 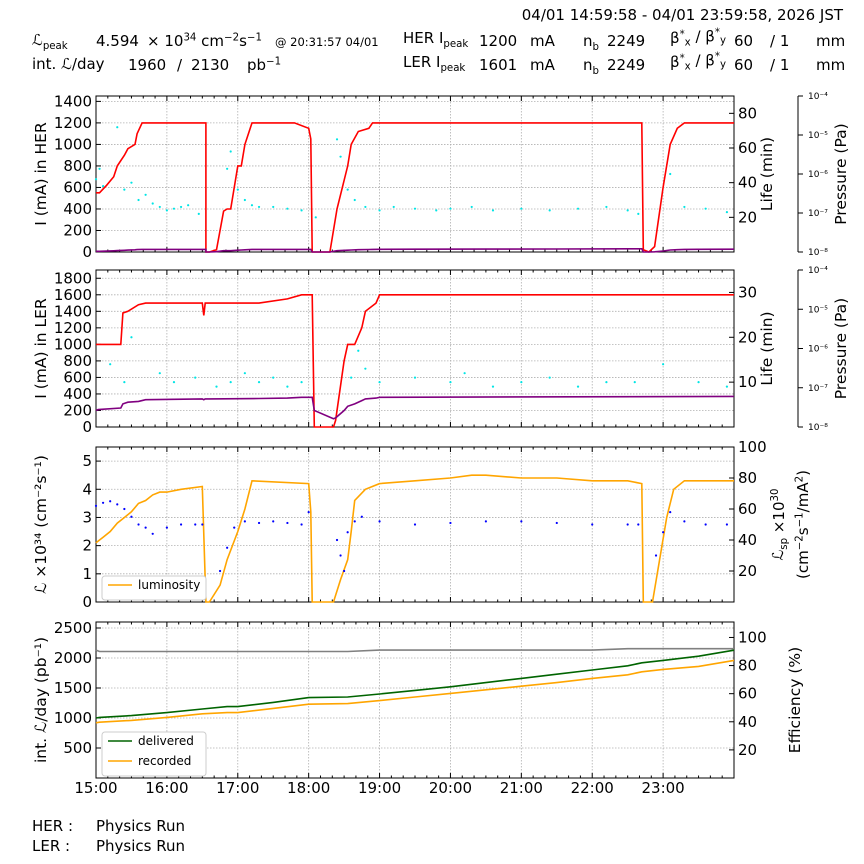 I want to click on pressure-axis-label: Pressure (Pa), so click(x=841, y=348).